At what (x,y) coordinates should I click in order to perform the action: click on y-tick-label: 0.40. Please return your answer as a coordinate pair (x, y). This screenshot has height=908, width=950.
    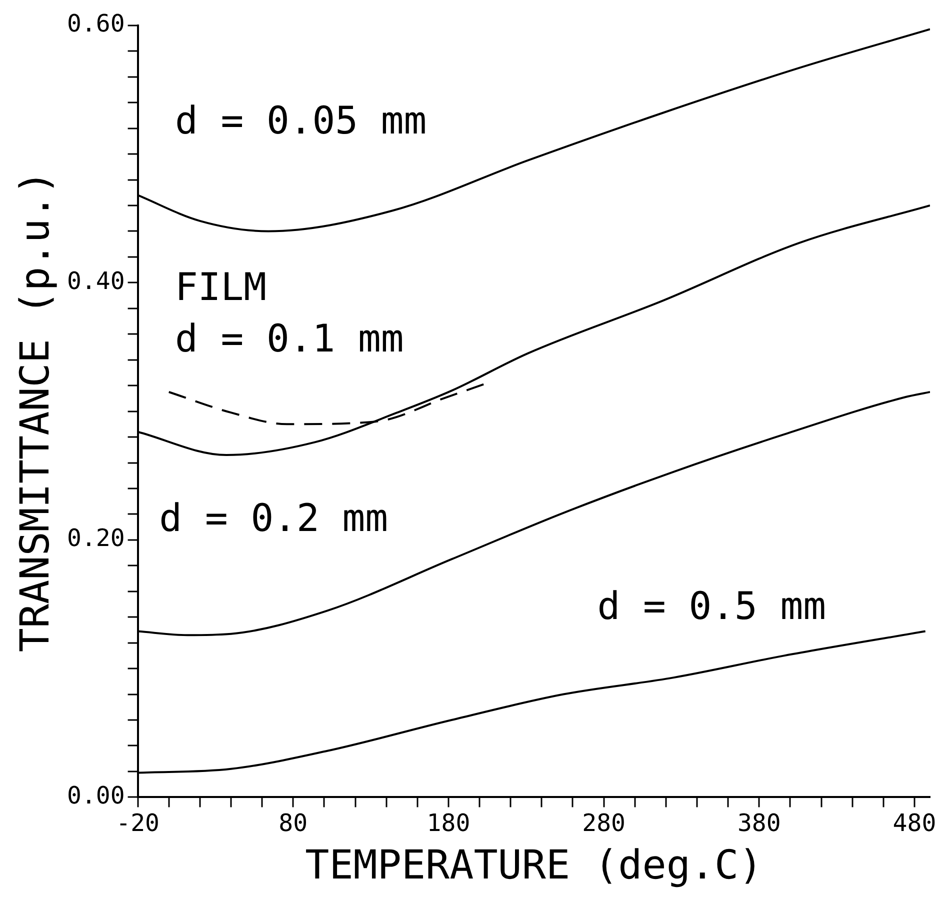
    Looking at the image, I should click on (96, 280).